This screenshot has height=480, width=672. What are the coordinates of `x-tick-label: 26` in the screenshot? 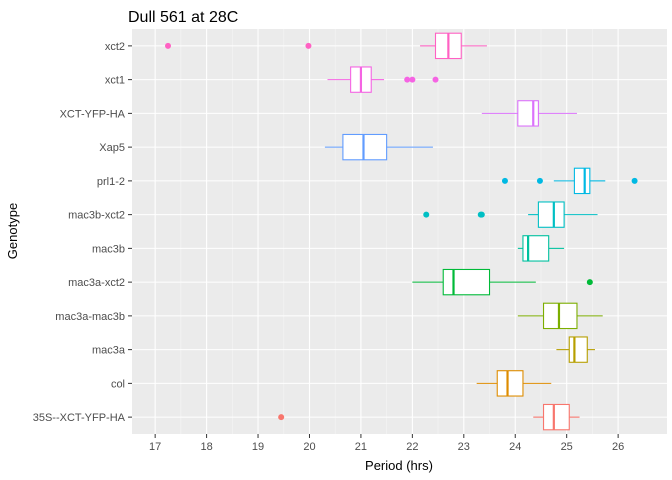 It's located at (618, 447).